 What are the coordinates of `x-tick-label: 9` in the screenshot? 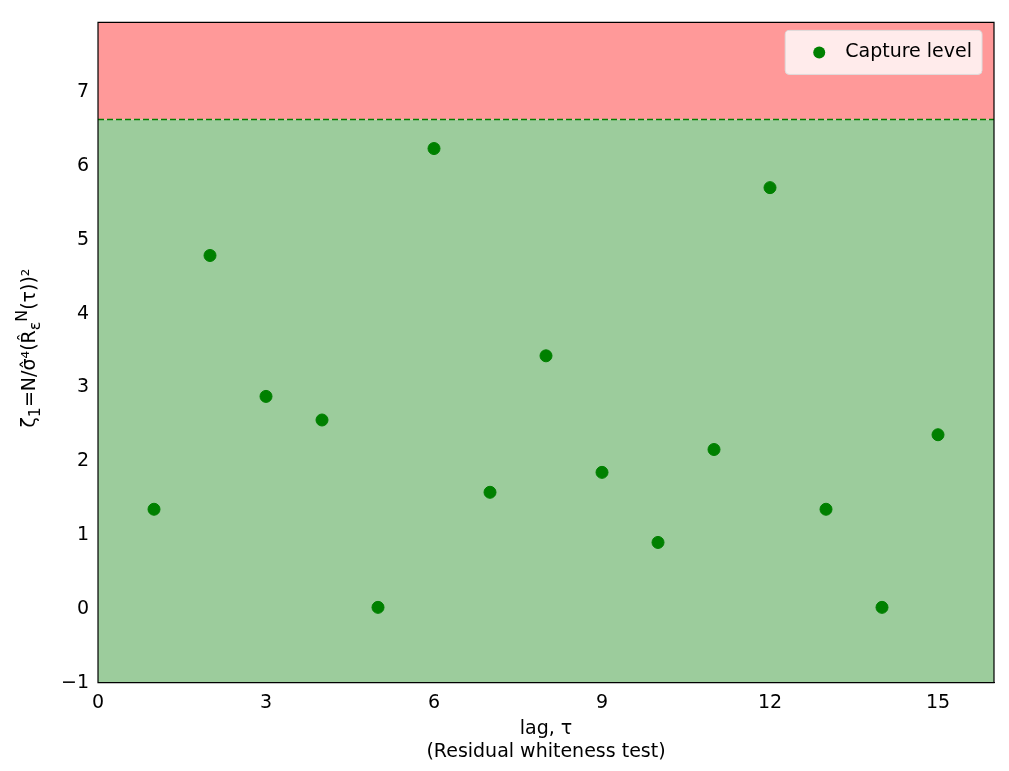 It's located at (602, 700).